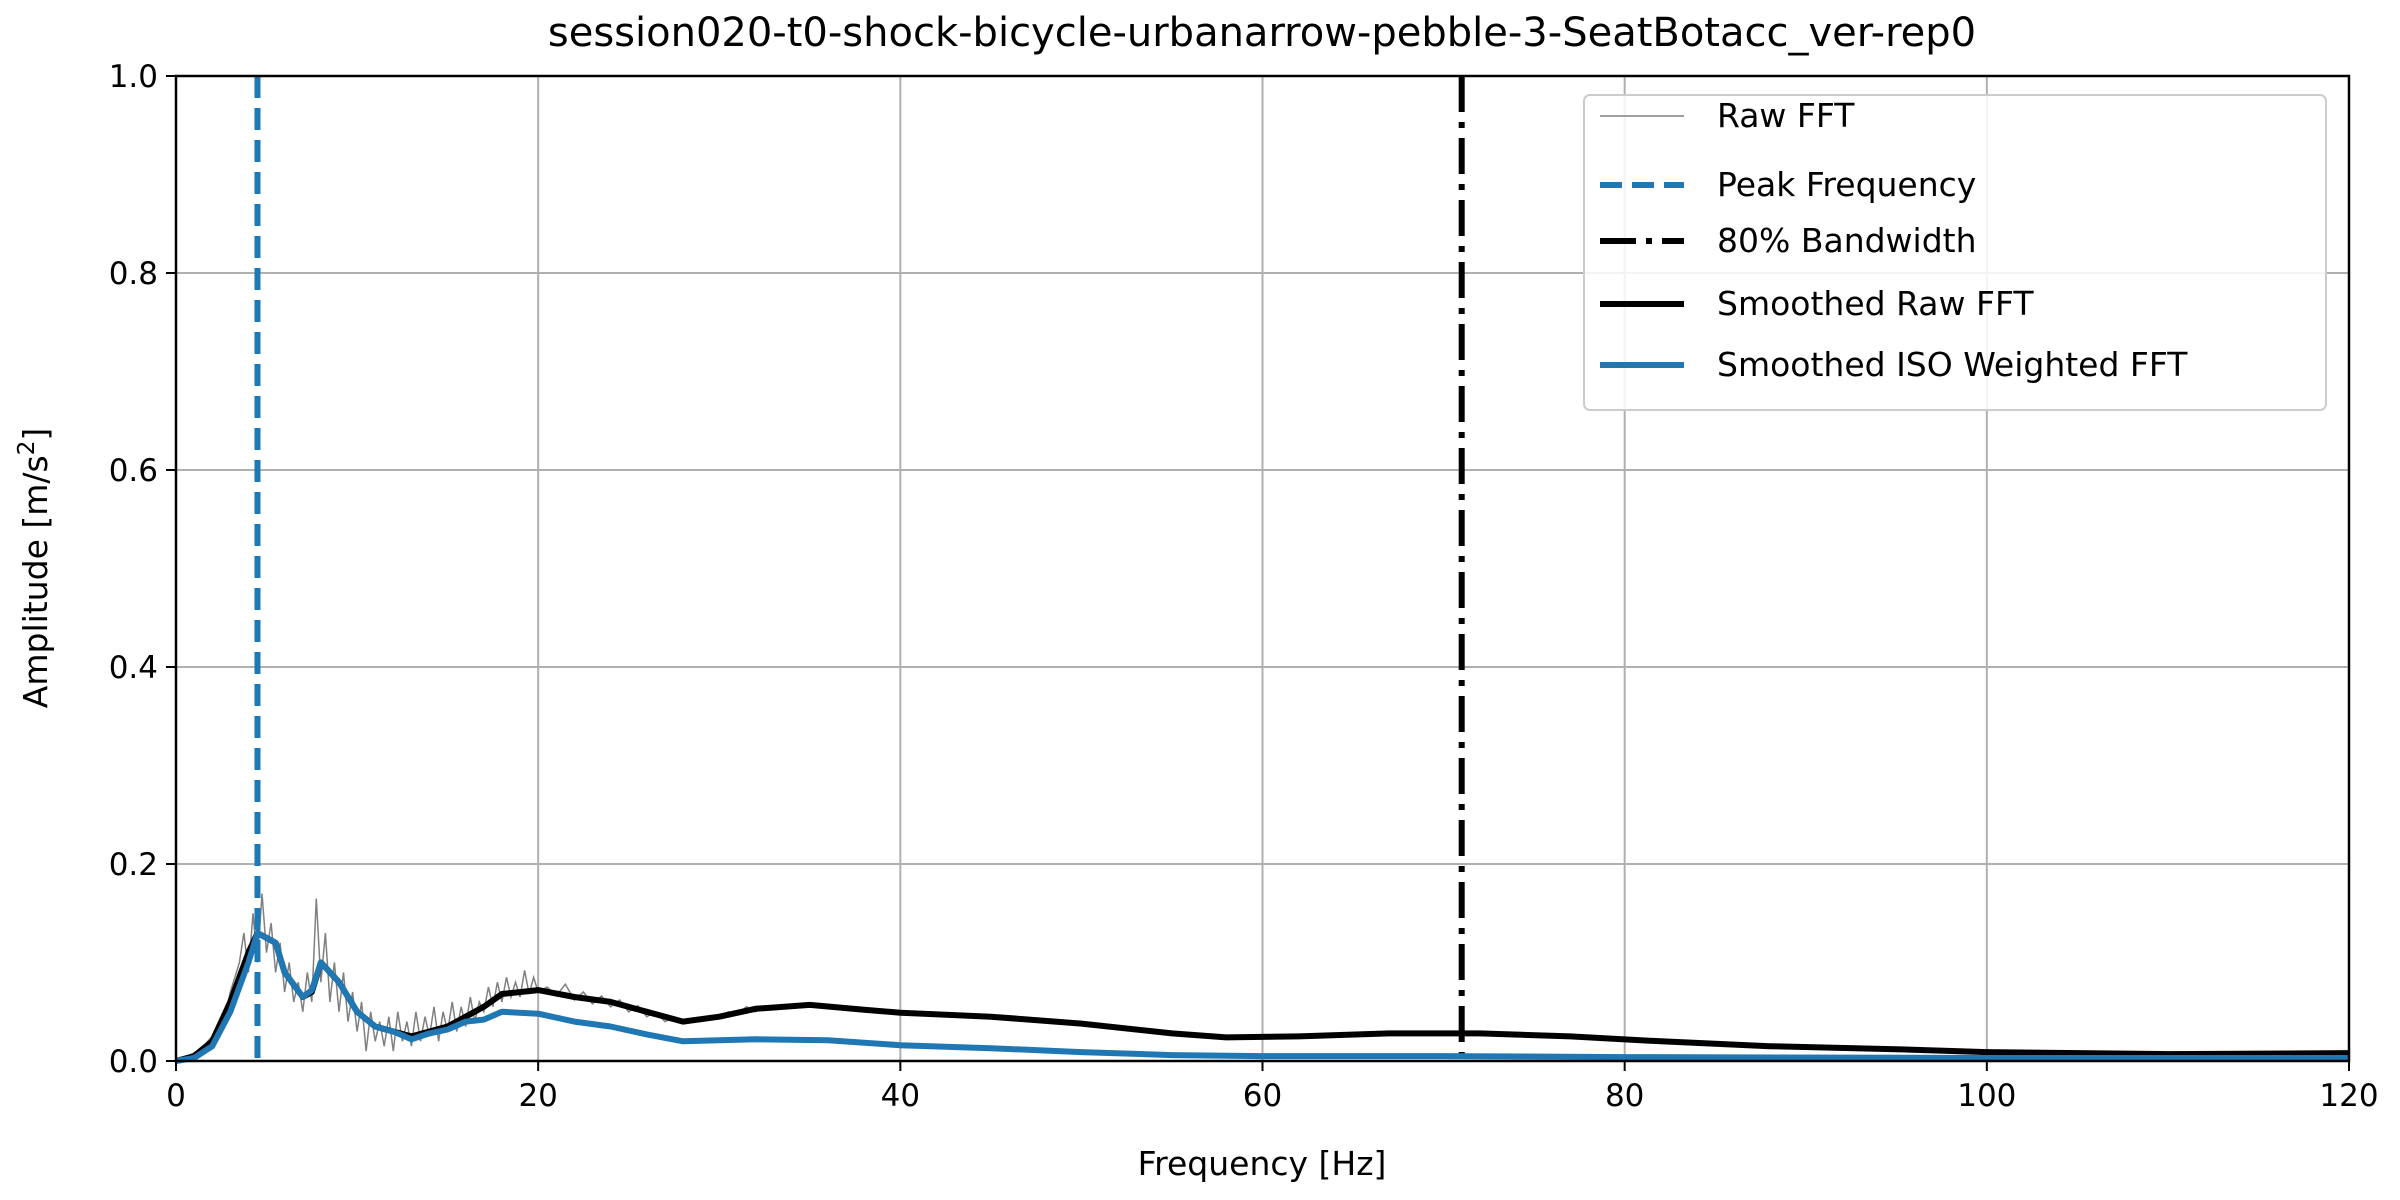  What do you see at coordinates (1986, 1096) in the screenshot?
I see `x-tick-label: 100` at bounding box center [1986, 1096].